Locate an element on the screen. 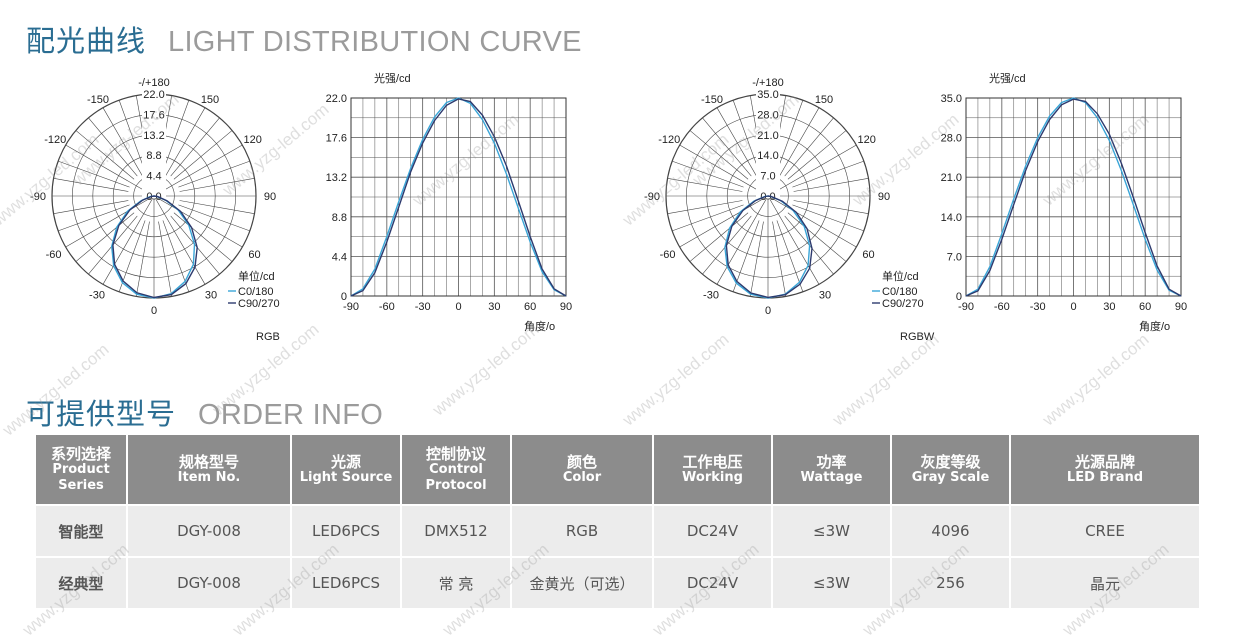 This screenshot has width=1237, height=636. polar-angle-label: 120 is located at coordinates (253, 140).